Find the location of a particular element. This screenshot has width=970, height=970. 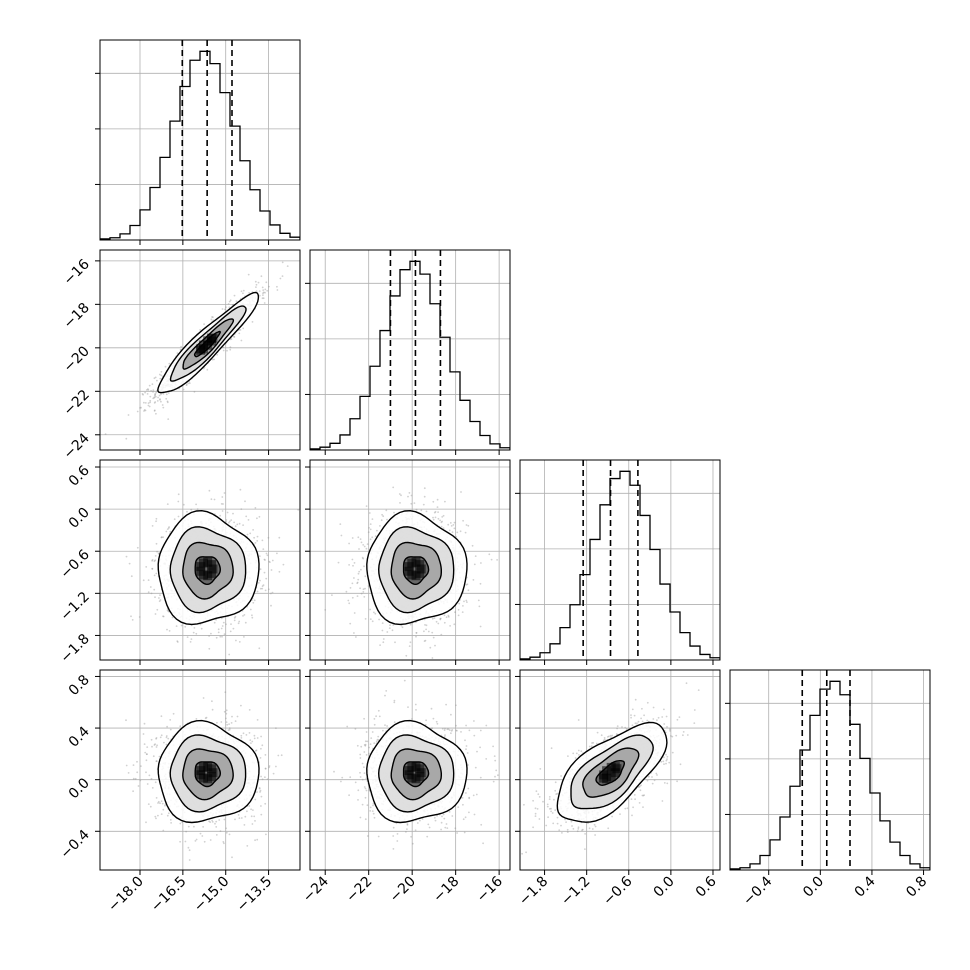

histogram-step-line is located at coordinates (410, 355).